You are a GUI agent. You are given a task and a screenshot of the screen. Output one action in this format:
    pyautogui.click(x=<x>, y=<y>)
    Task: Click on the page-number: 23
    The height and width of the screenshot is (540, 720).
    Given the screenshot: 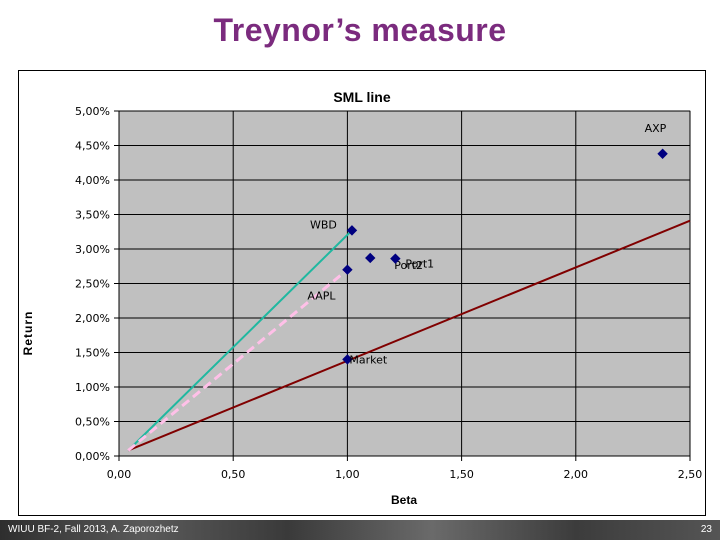 What is the action you would take?
    pyautogui.click(x=706, y=529)
    